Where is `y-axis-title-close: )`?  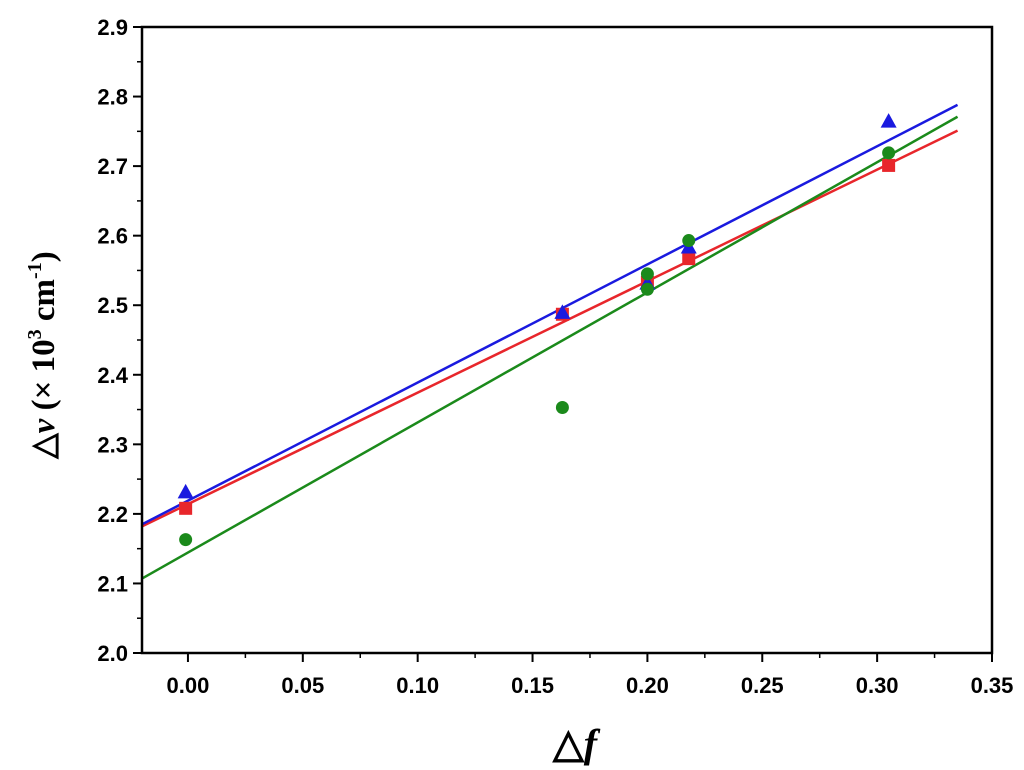
y-axis-title-close: ) is located at coordinates (44, 256).